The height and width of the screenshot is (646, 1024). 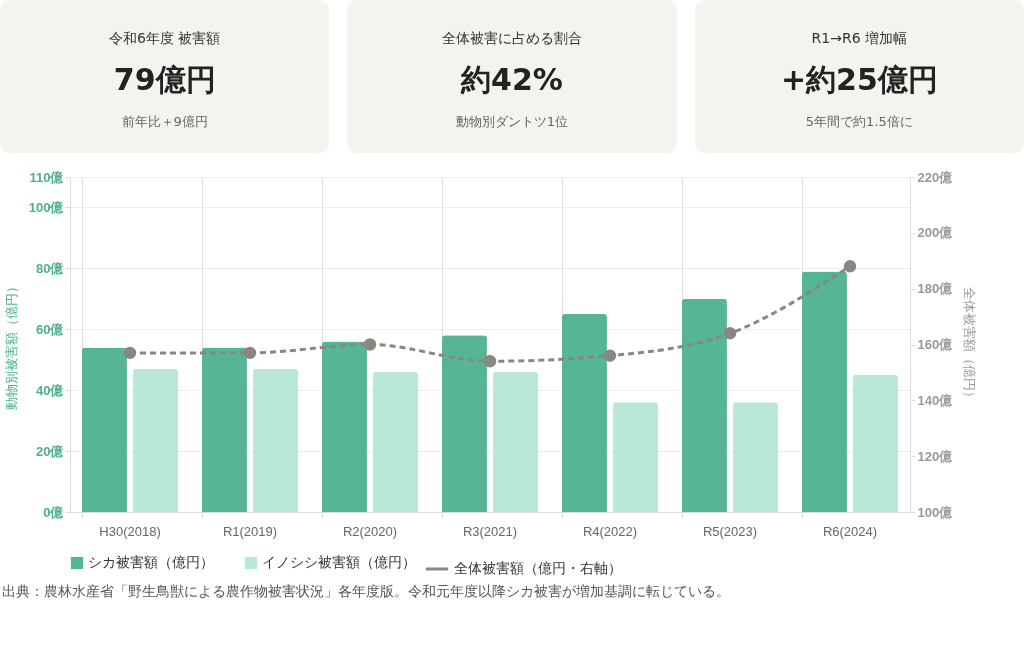 What do you see at coordinates (11, 345) in the screenshot?
I see `y-axis-title: 動物別被害額（億円）` at bounding box center [11, 345].